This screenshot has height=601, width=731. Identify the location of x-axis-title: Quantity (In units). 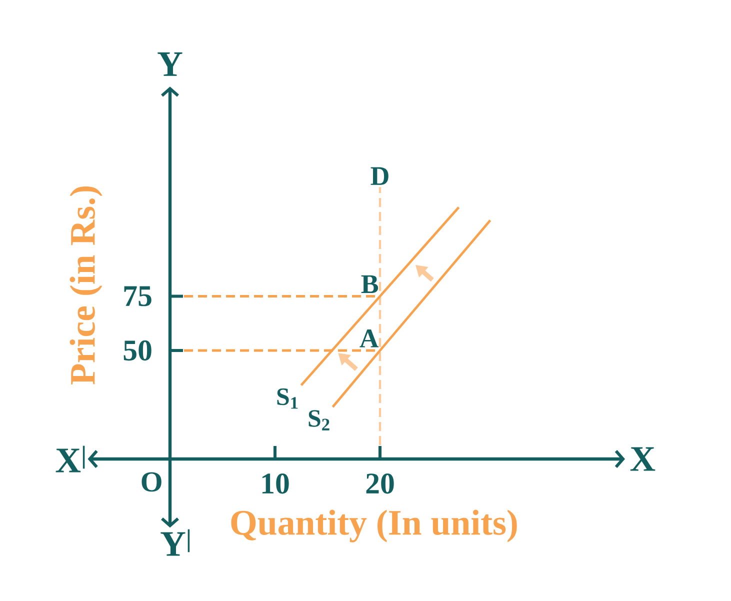
(374, 526).